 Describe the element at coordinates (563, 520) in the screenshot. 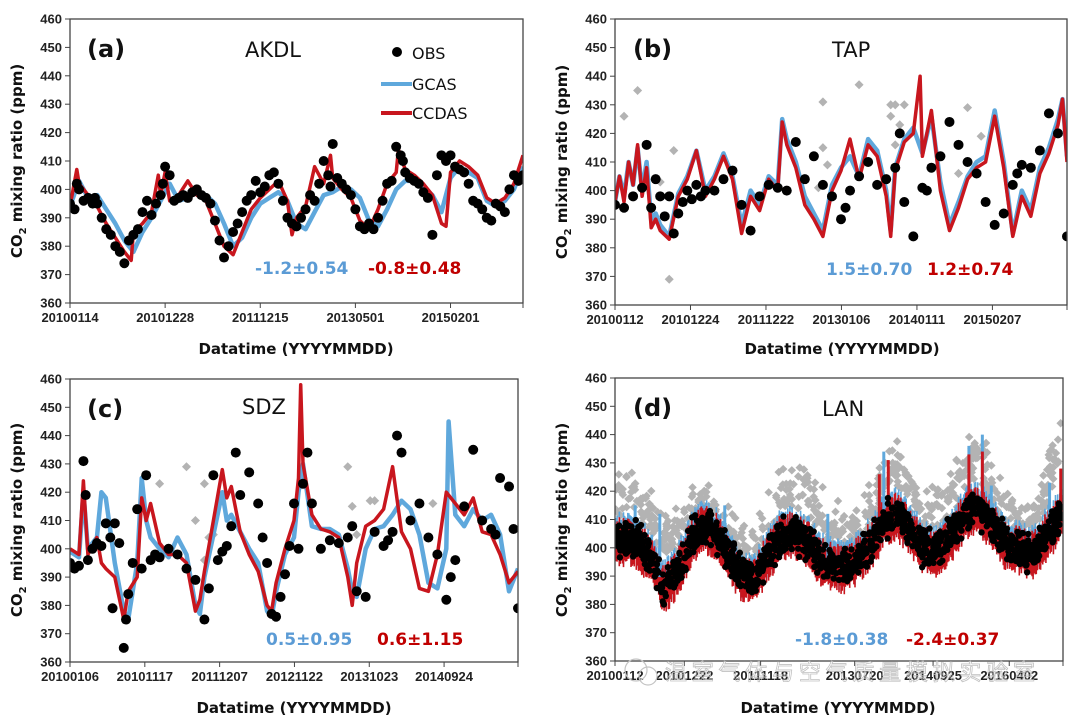

I see `panel-d-ylabel: CO2 mixing ratio (ppm)` at that location.